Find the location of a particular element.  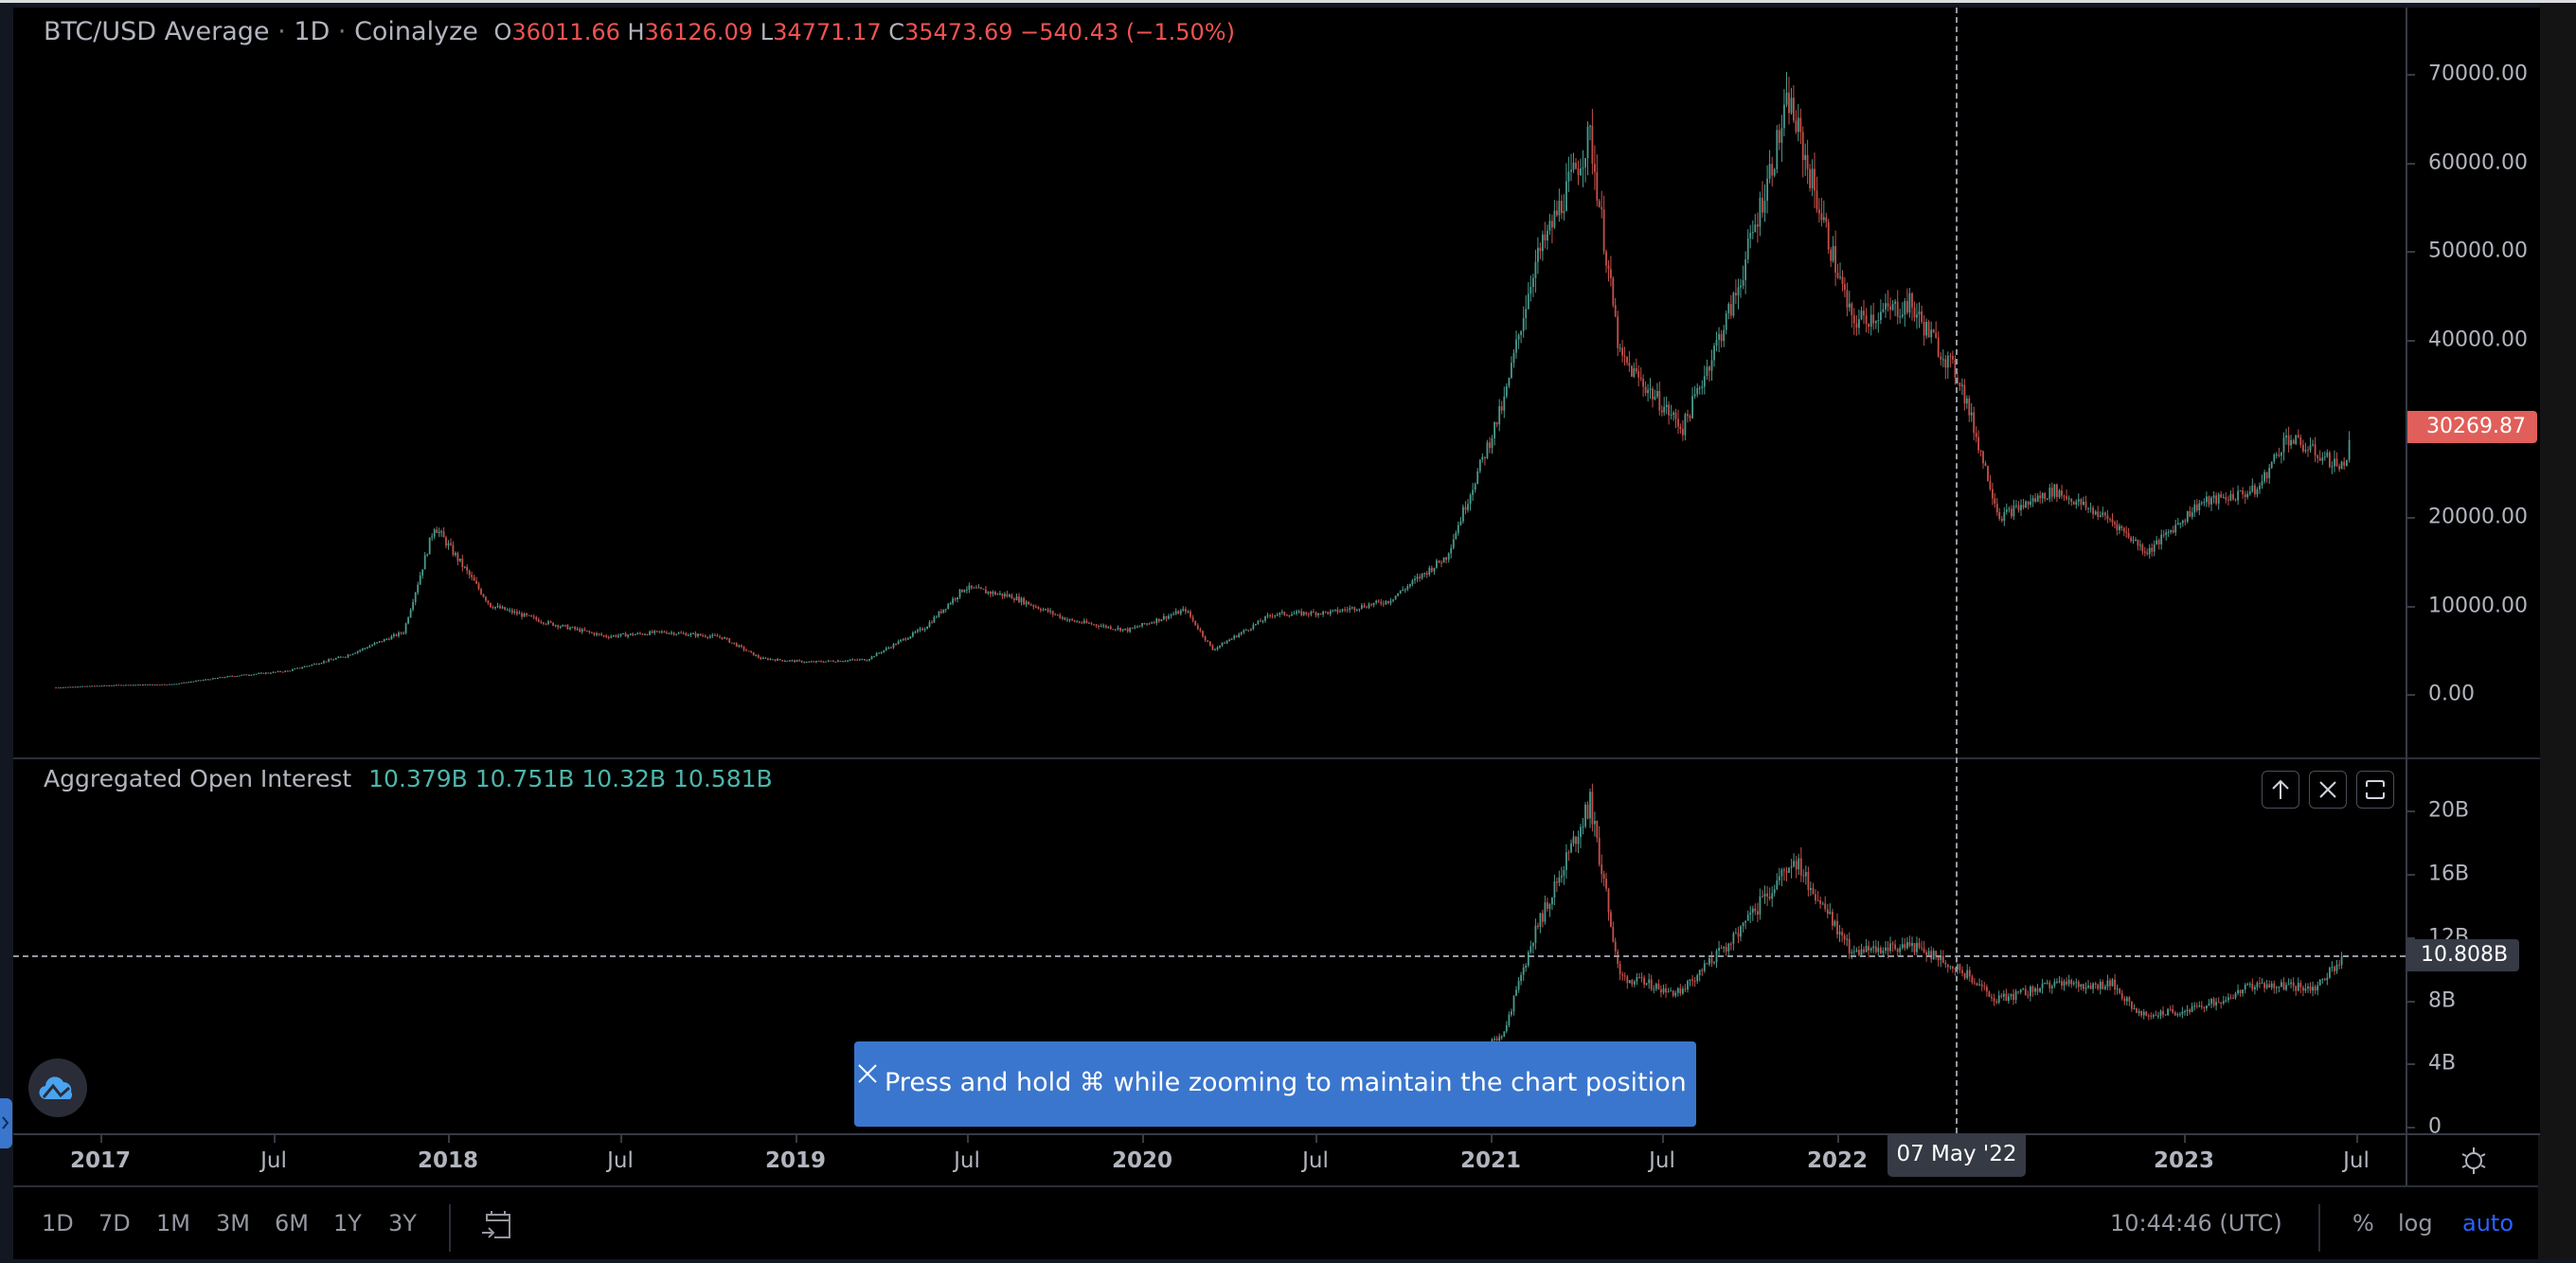

oi-crosshair-tag: 10.808B is located at coordinates (2463, 955).